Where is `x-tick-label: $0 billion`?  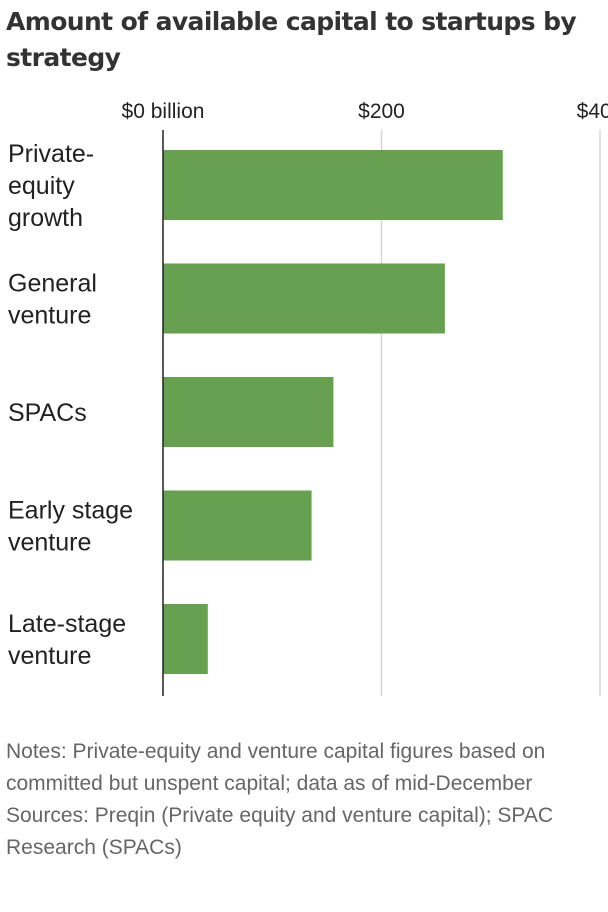 x-tick-label: $0 billion is located at coordinates (163, 111).